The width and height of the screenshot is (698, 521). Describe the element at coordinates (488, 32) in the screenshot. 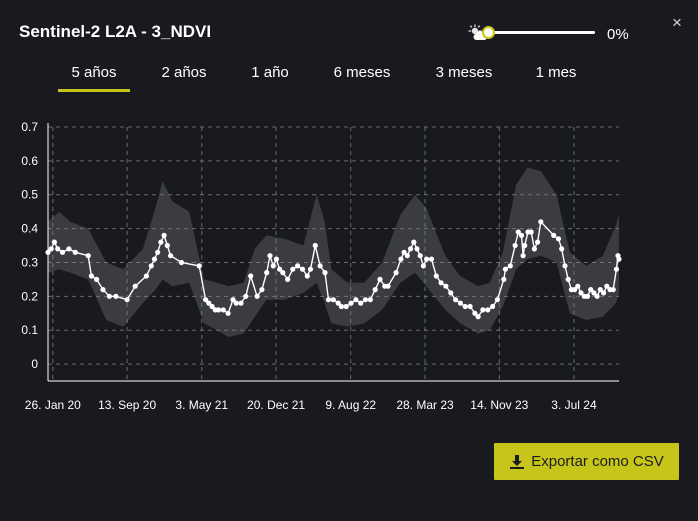

I see `slider-thumb` at that location.